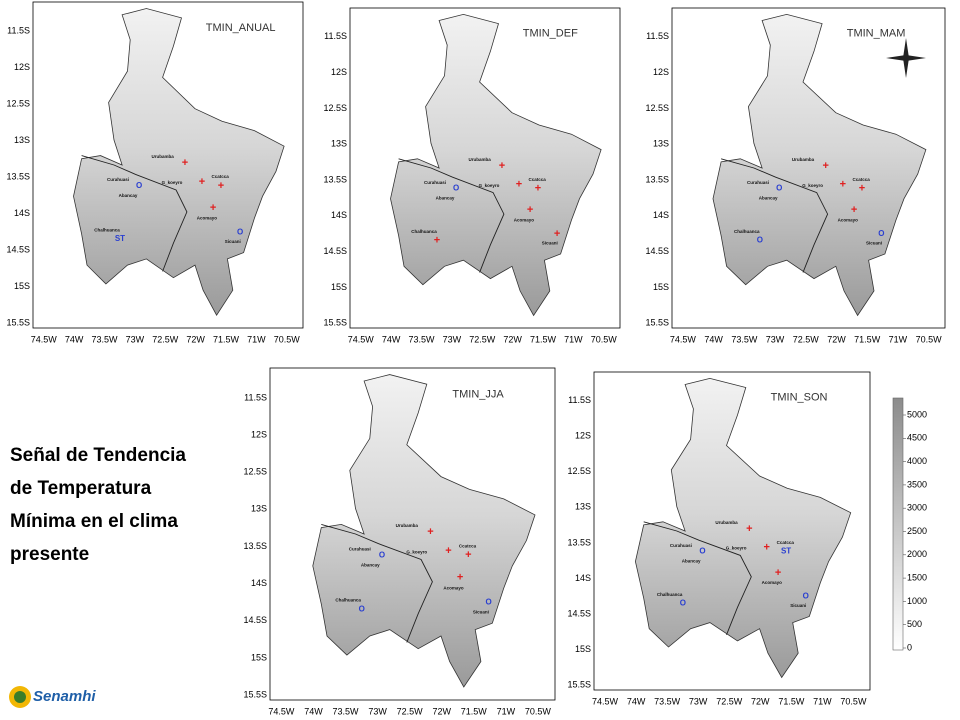  I want to click on station-label: Ccatcca, so click(220, 176).